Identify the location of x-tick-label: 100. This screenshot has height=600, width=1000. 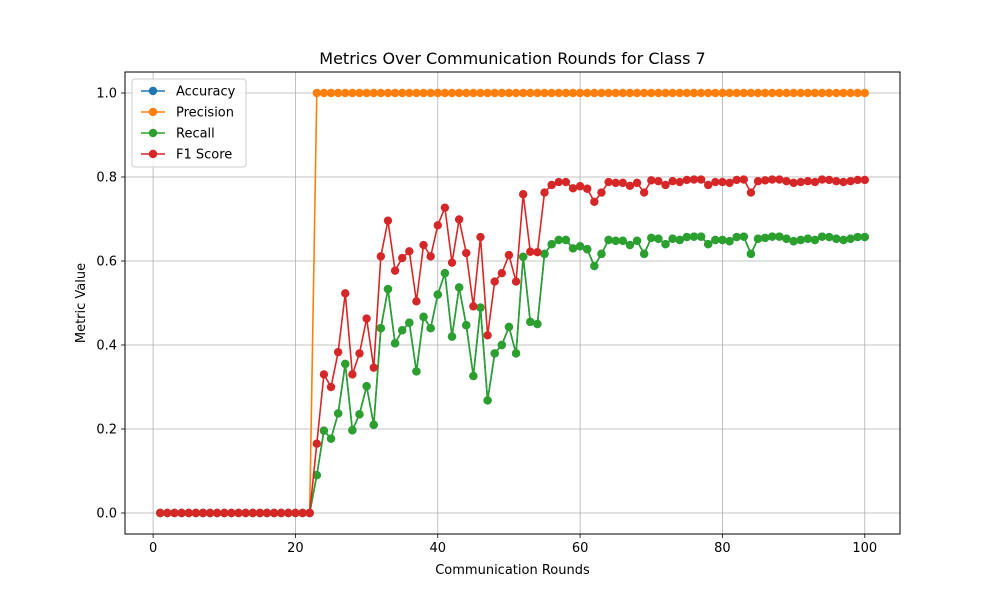
(864, 548).